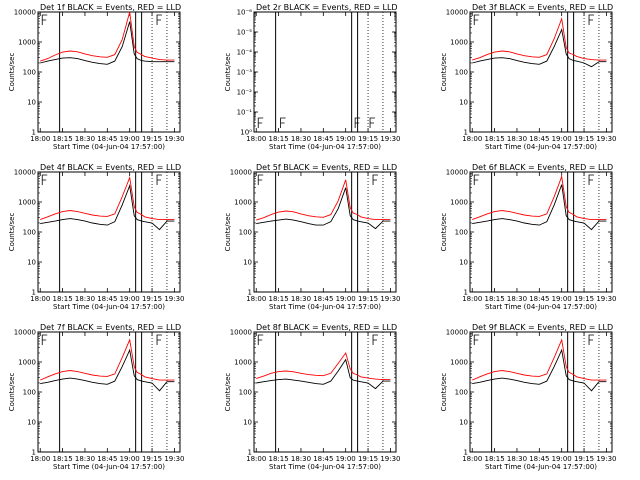  What do you see at coordinates (246, 133) in the screenshot?
I see `y-tick-label: 10⁰` at bounding box center [246, 133].